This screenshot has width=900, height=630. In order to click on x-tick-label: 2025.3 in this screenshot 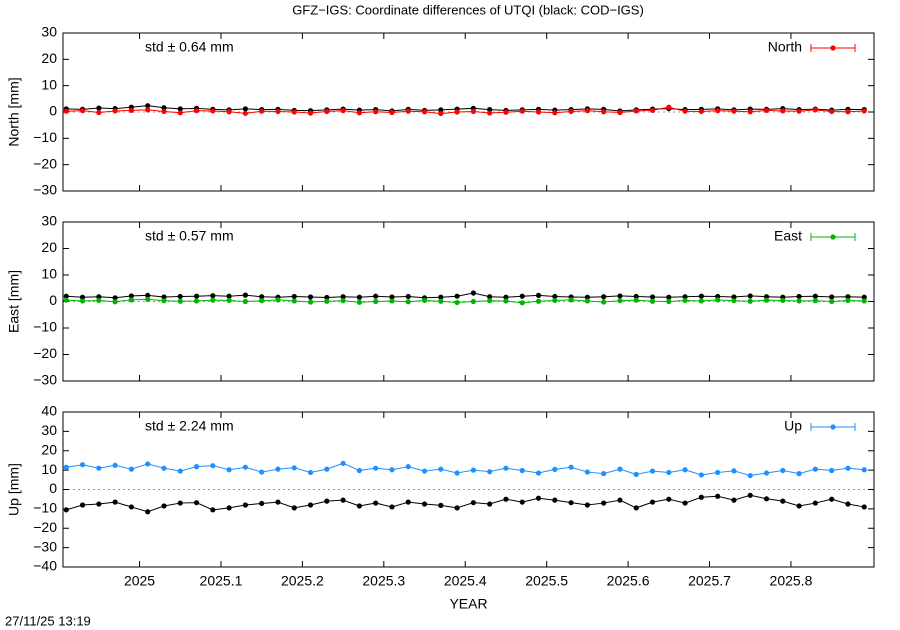, I will do `click(383, 581)`.